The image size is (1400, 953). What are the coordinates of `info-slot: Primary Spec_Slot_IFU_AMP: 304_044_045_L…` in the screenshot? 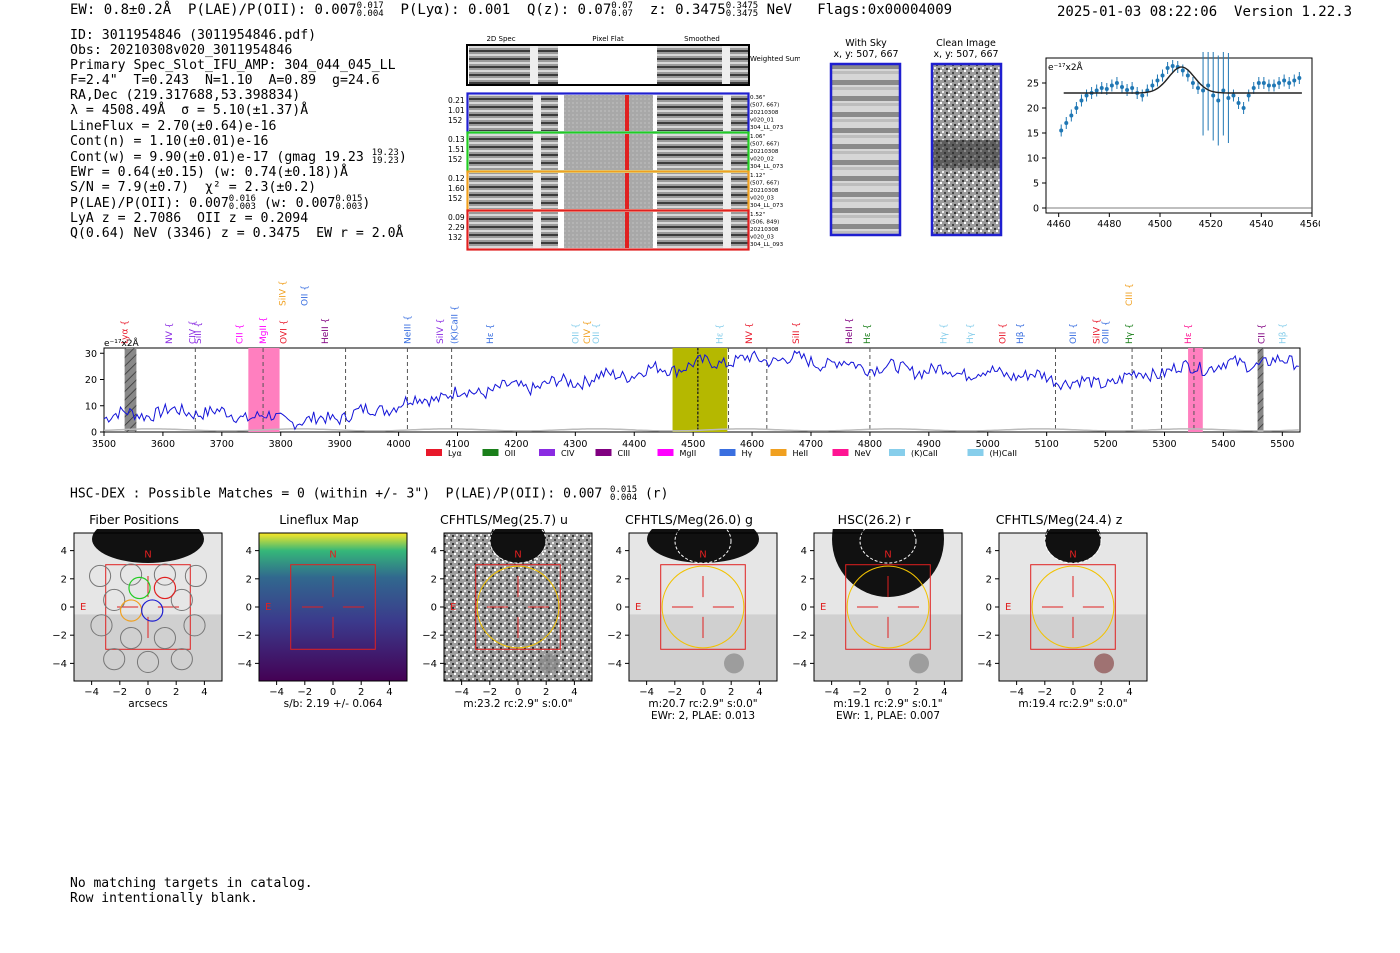 It's located at (233, 66).